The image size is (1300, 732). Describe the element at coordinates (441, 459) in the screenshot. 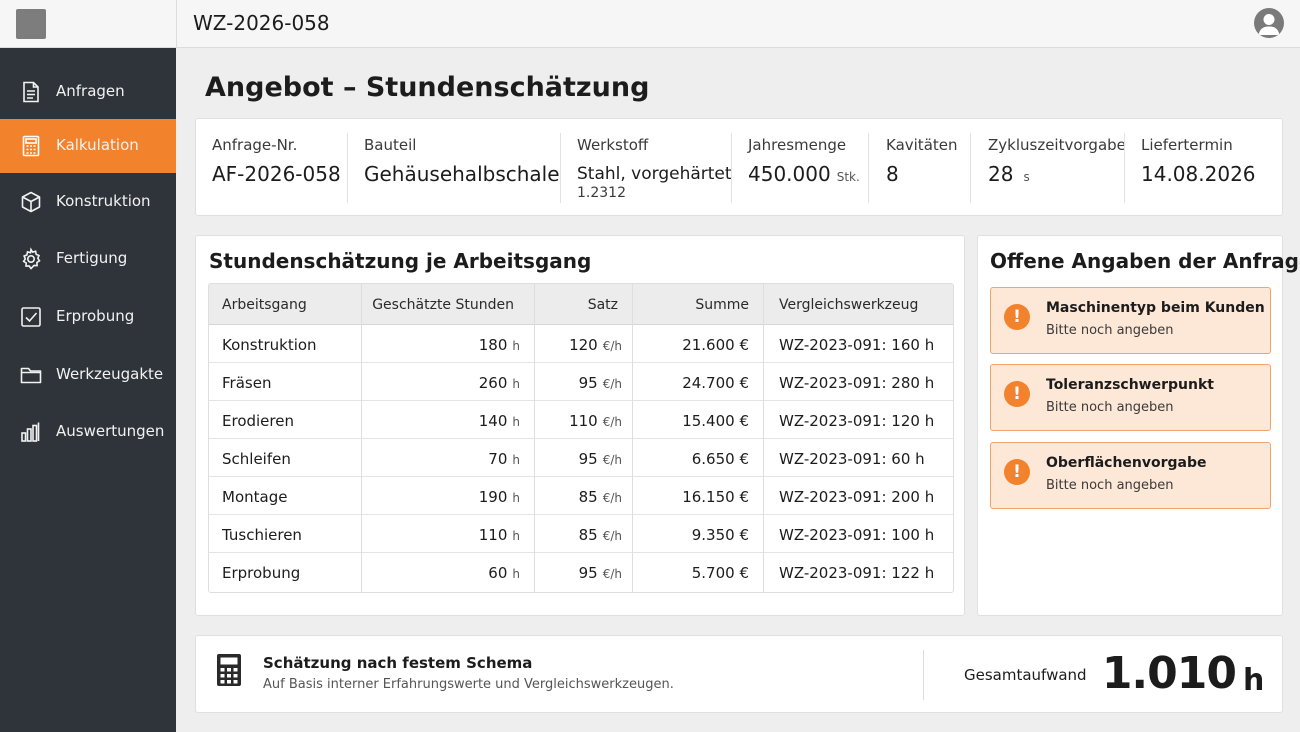

I see `cell-stunden: 70 h` at that location.